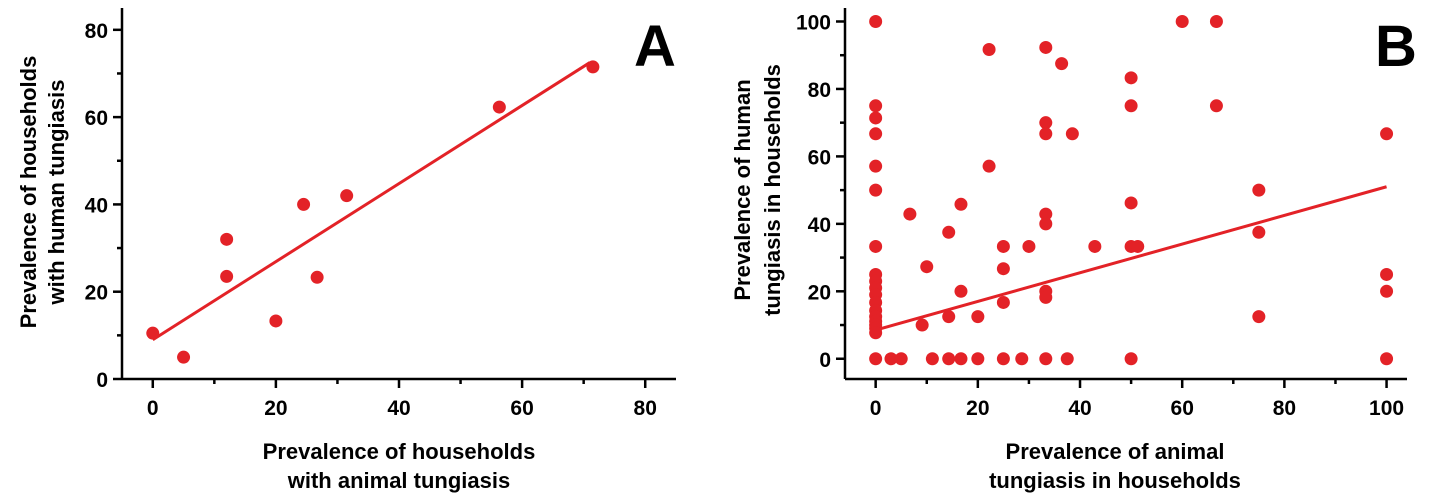 The width and height of the screenshot is (1429, 499). I want to click on panel-a-y-tick-label: 80, so click(96, 31).